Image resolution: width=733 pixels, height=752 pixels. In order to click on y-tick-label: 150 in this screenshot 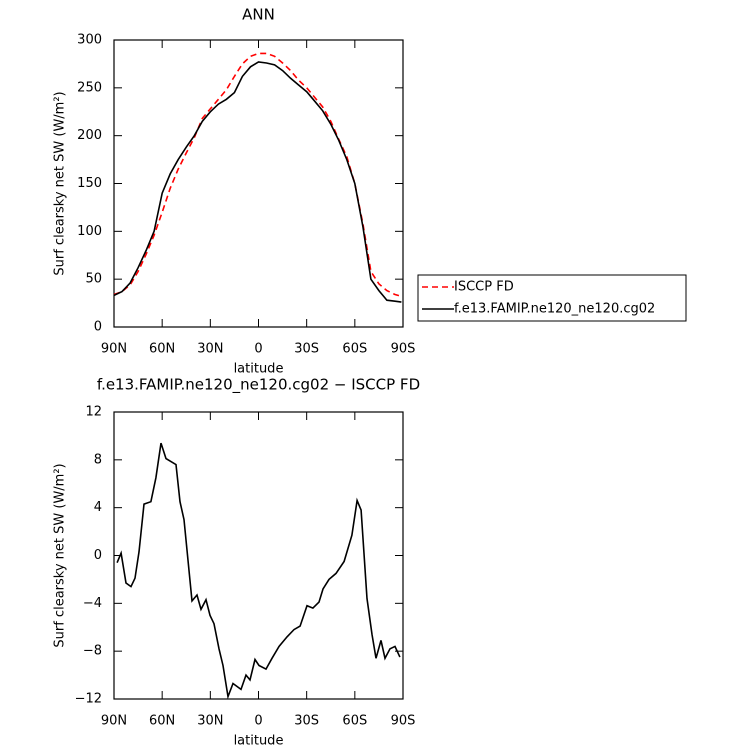, I will do `click(89, 183)`.